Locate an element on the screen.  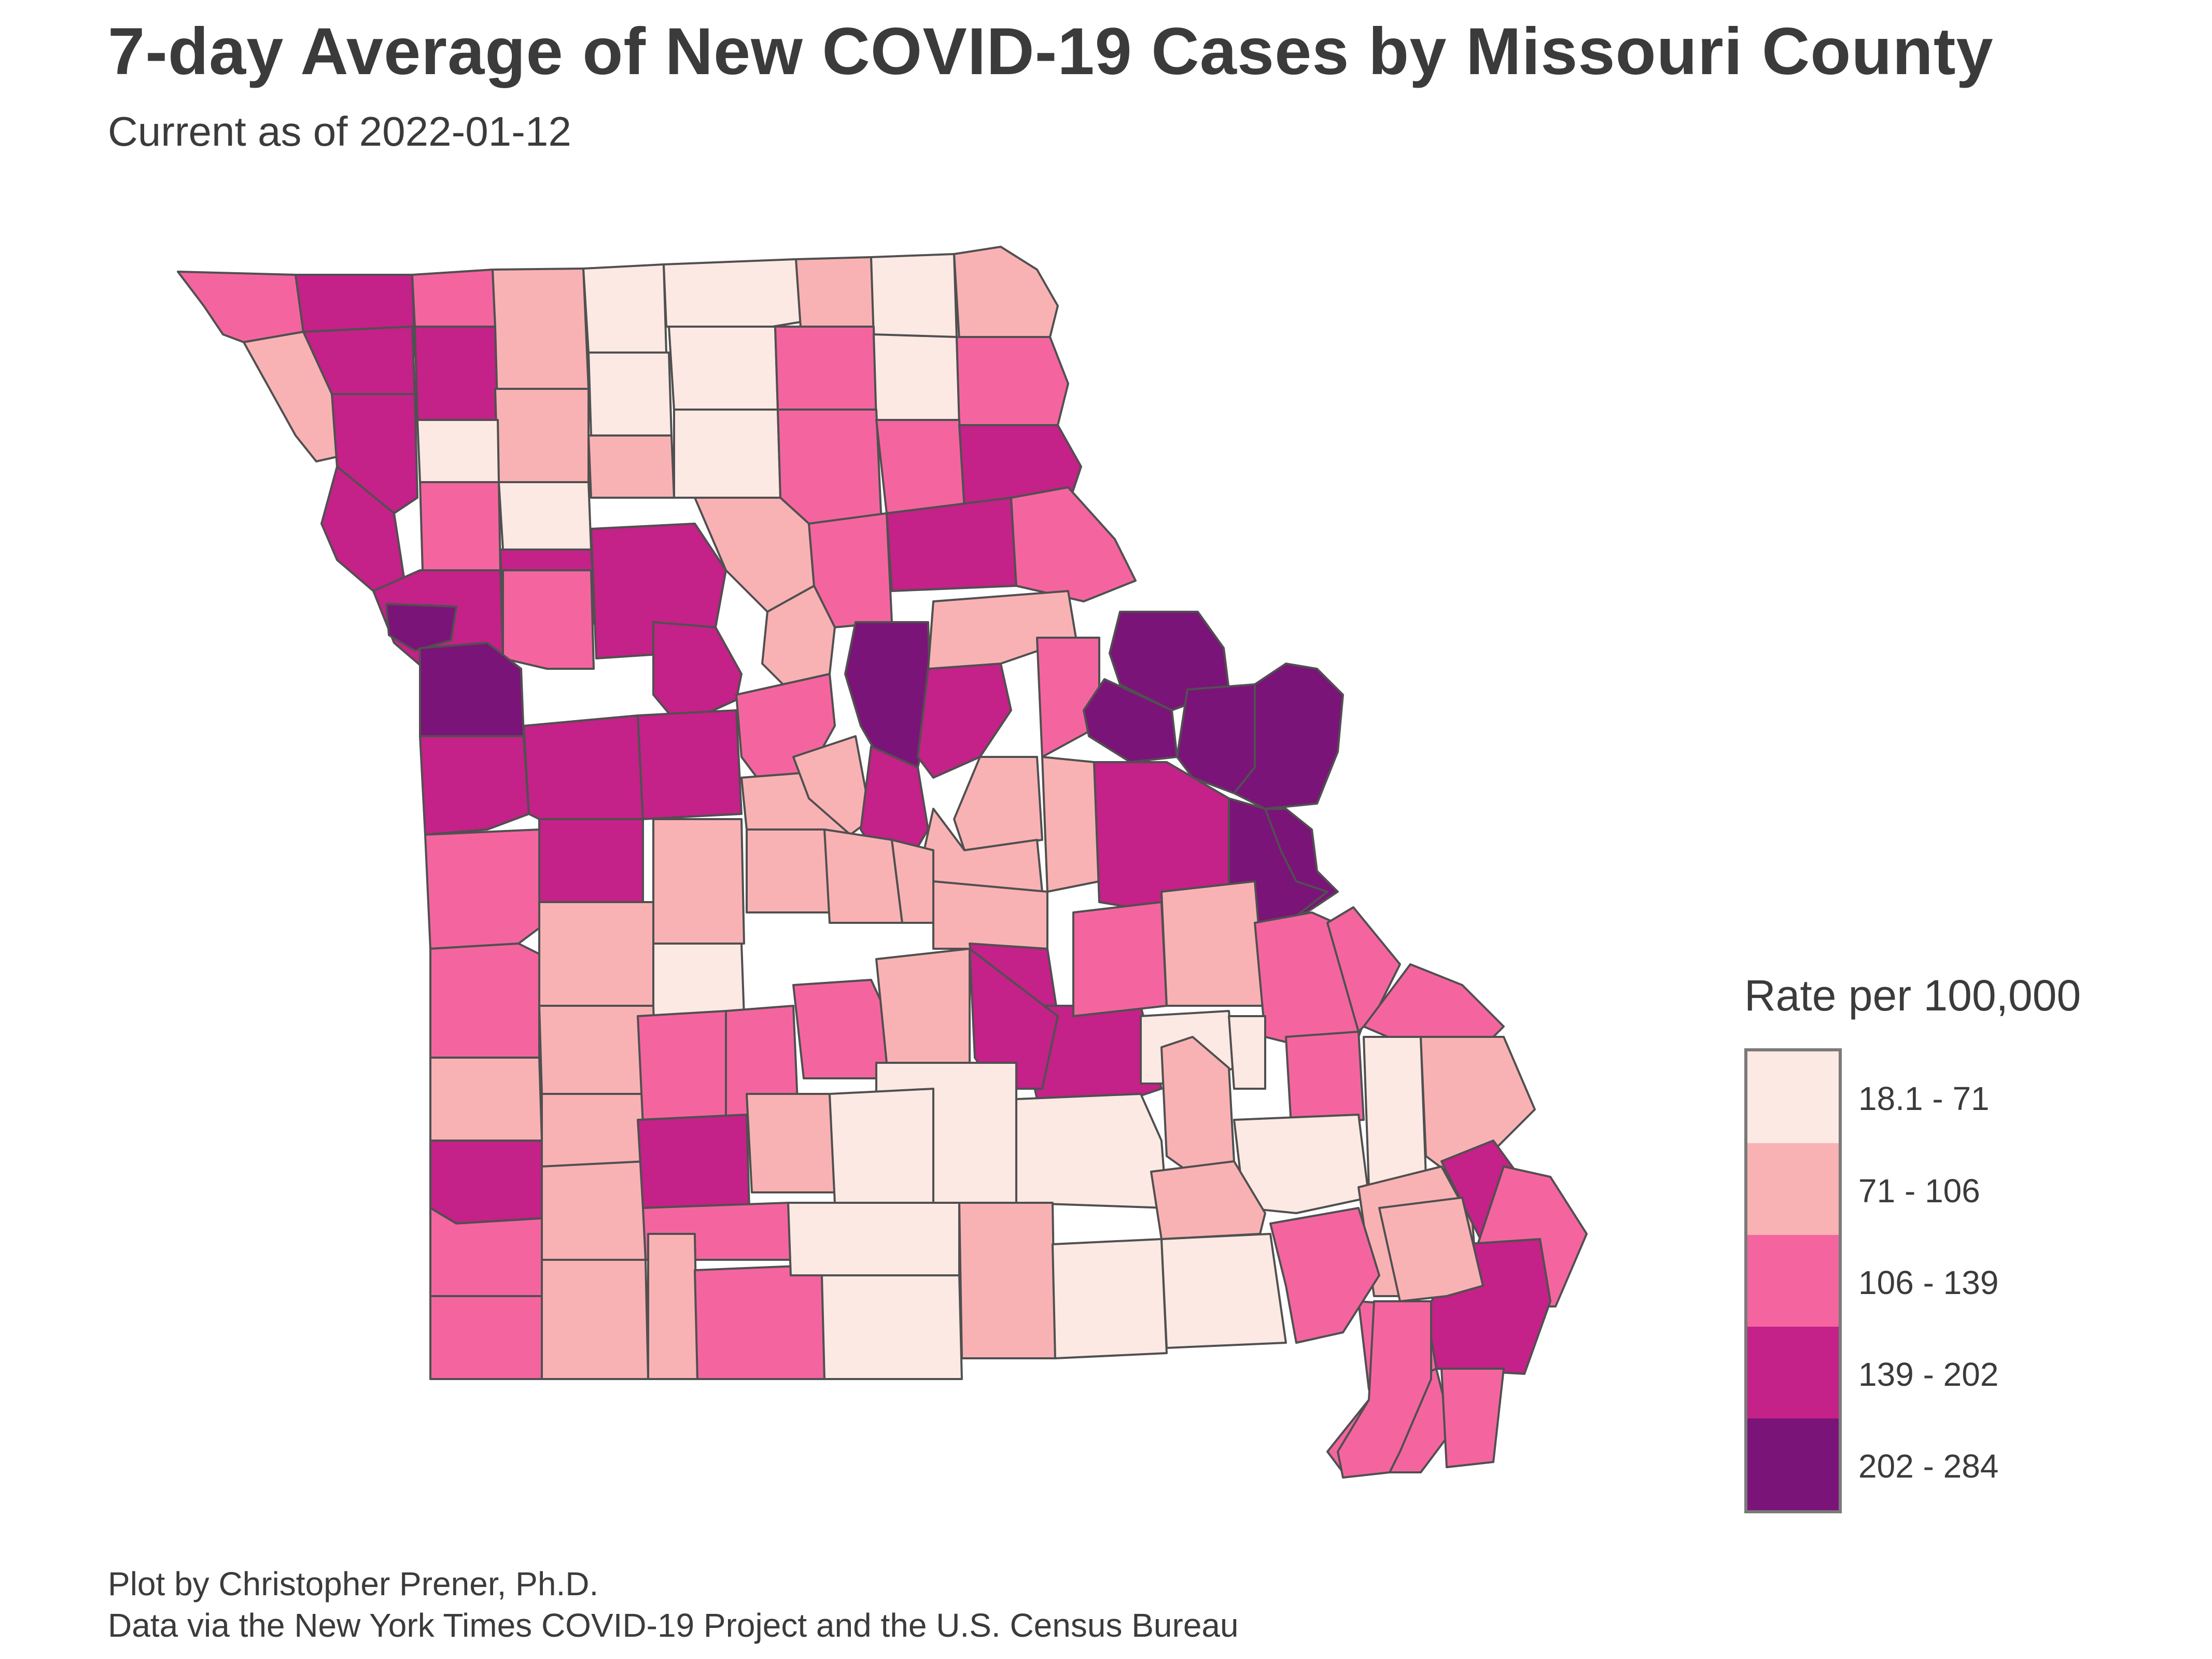
legend-label-4: 139 - 202 is located at coordinates (1928, 1375).